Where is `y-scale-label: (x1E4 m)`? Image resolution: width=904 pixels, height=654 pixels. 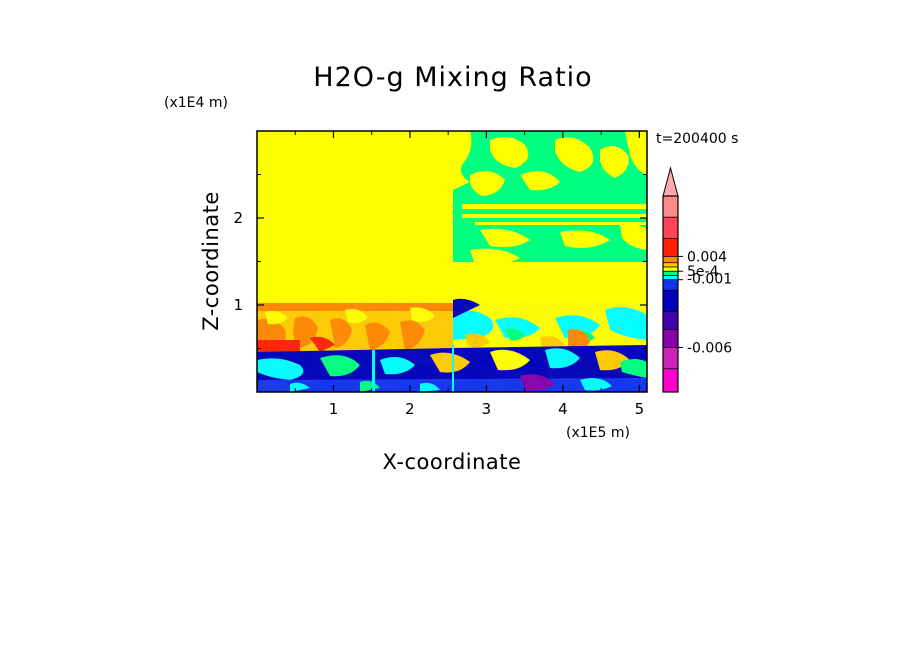
y-scale-label: (x1E4 m) is located at coordinates (196, 103).